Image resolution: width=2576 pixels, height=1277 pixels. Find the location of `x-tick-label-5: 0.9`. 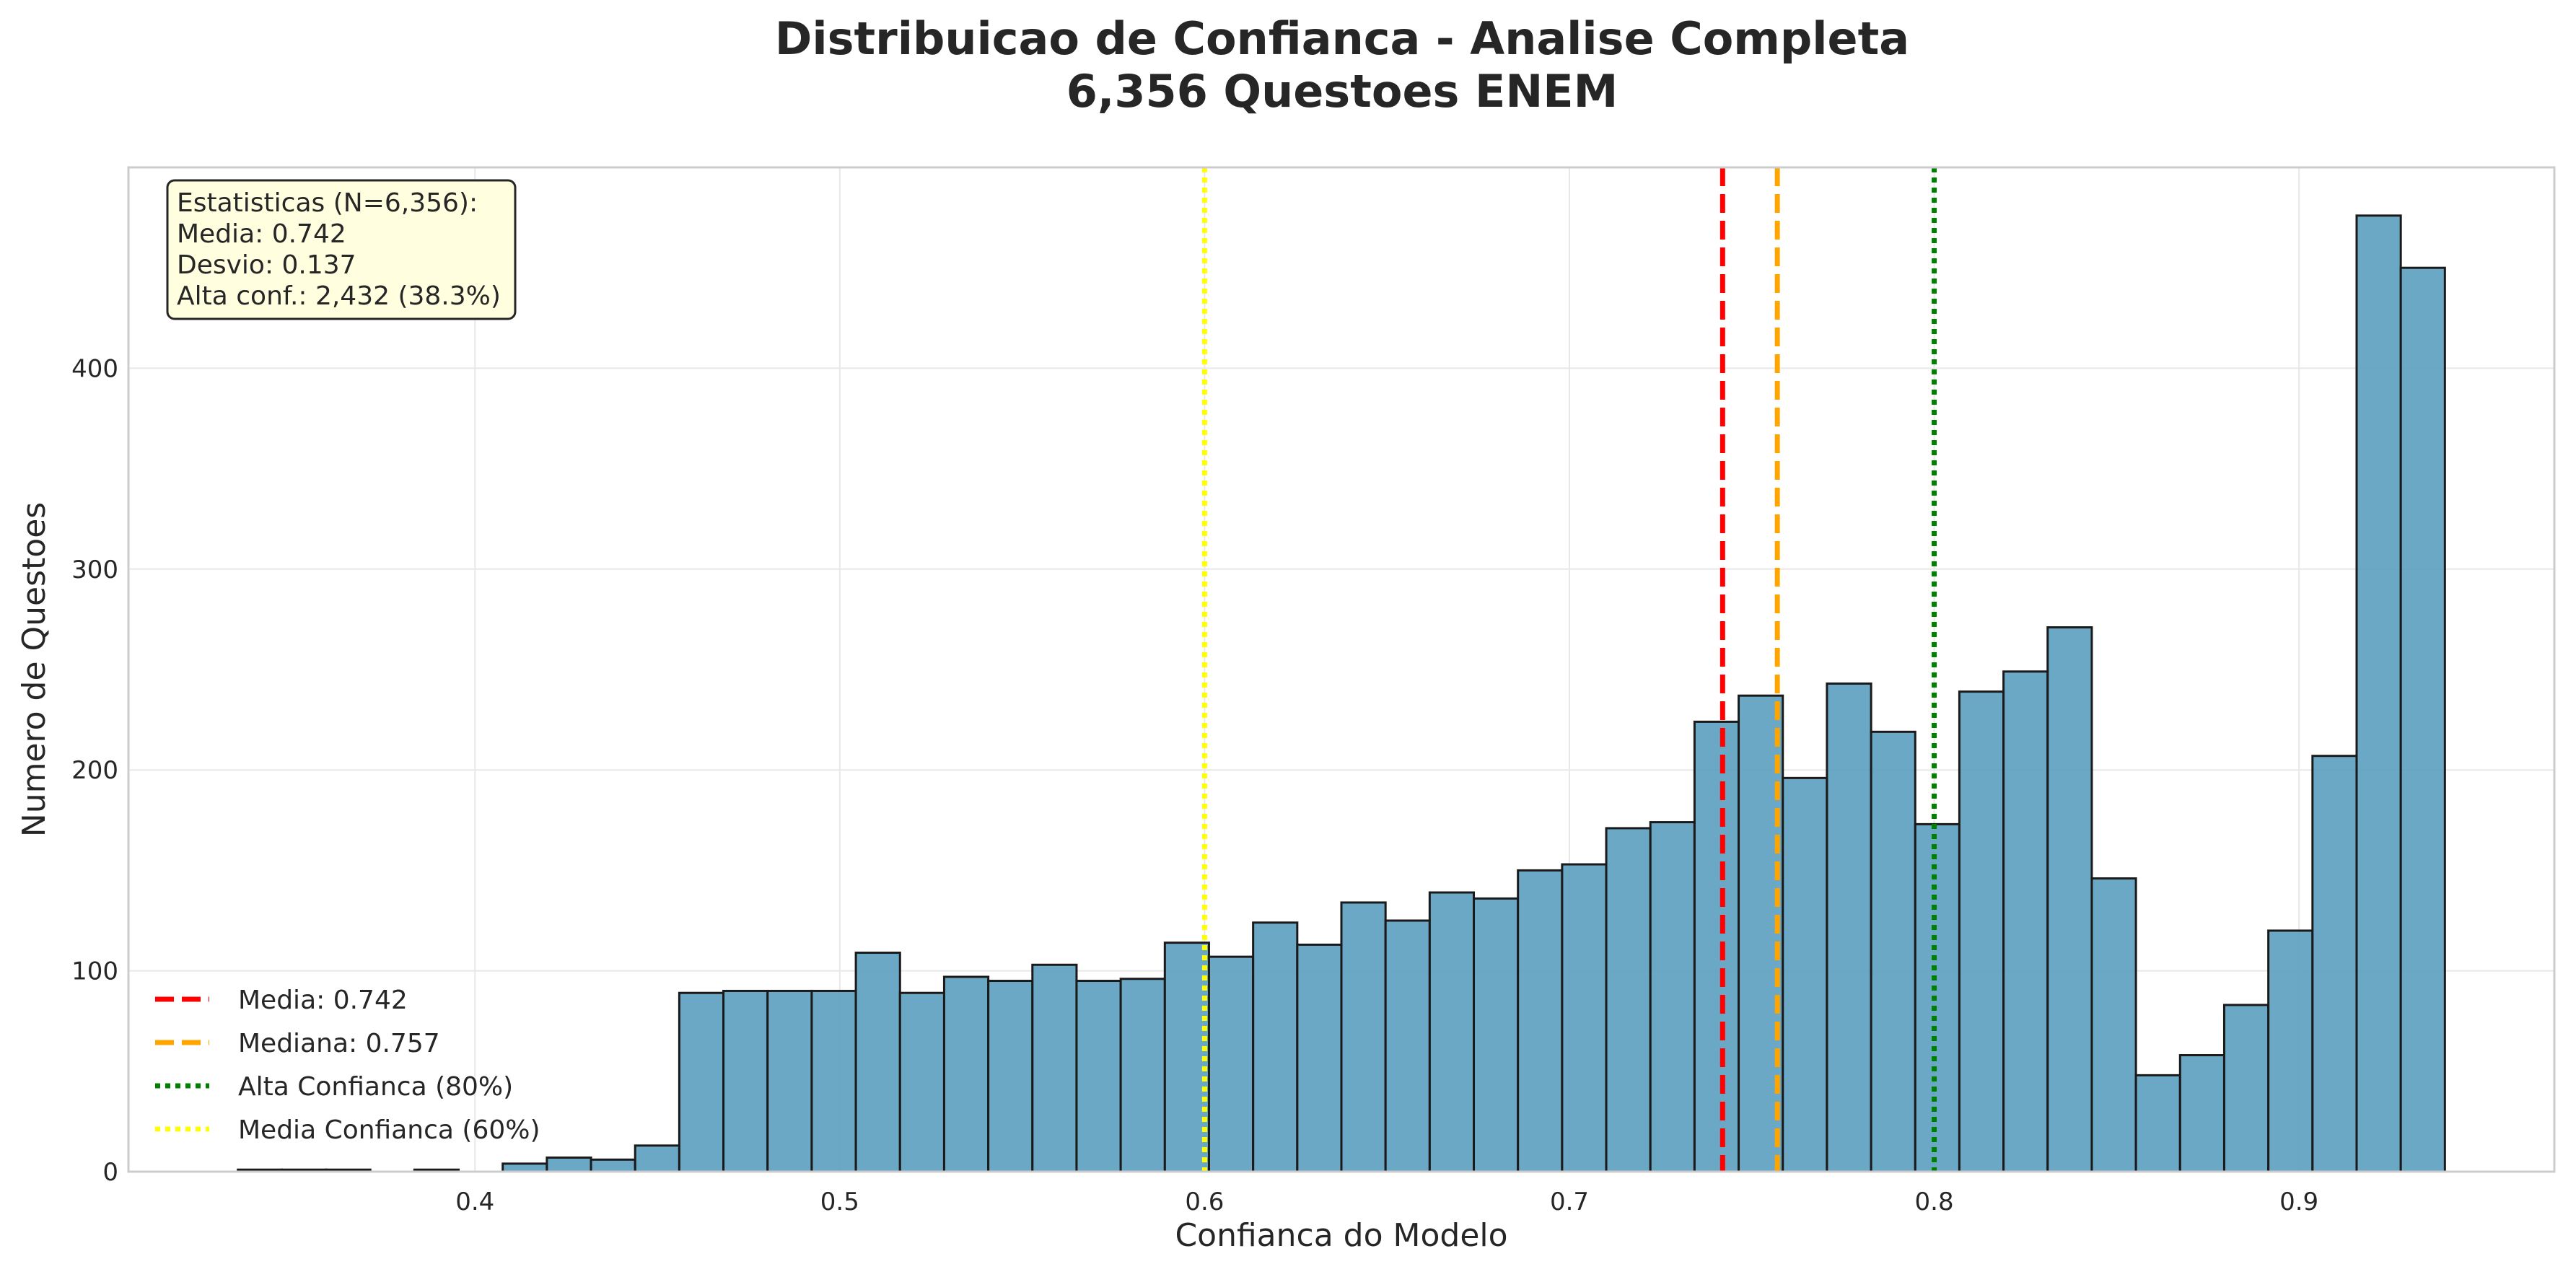

x-tick-label-5: 0.9 is located at coordinates (2298, 1202).